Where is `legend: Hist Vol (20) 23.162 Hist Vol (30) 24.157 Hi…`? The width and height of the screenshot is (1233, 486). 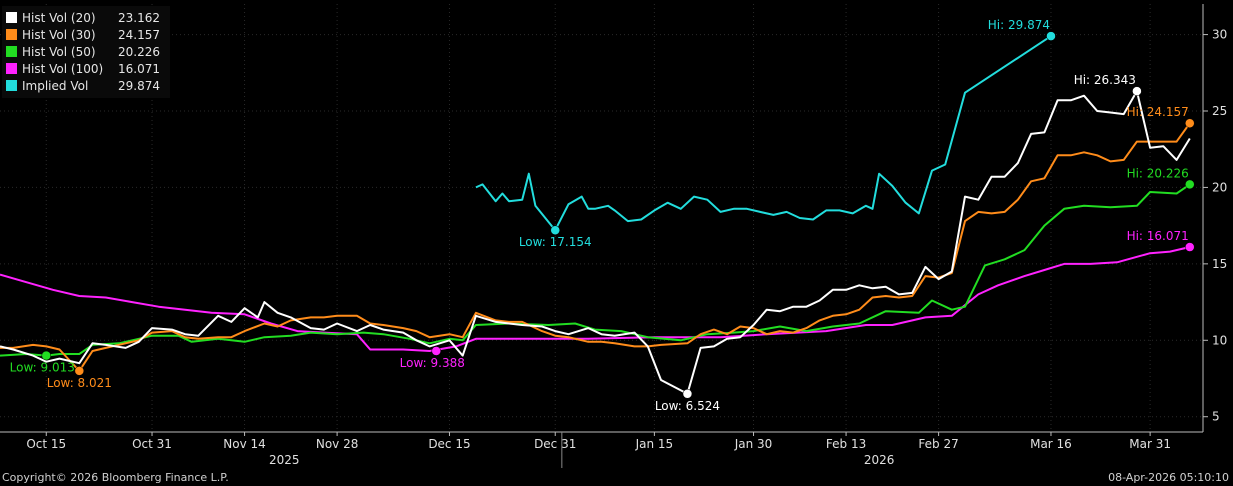 legend: Hist Vol (20) 23.162 Hist Vol (30) 24.157 Hi… is located at coordinates (86, 52).